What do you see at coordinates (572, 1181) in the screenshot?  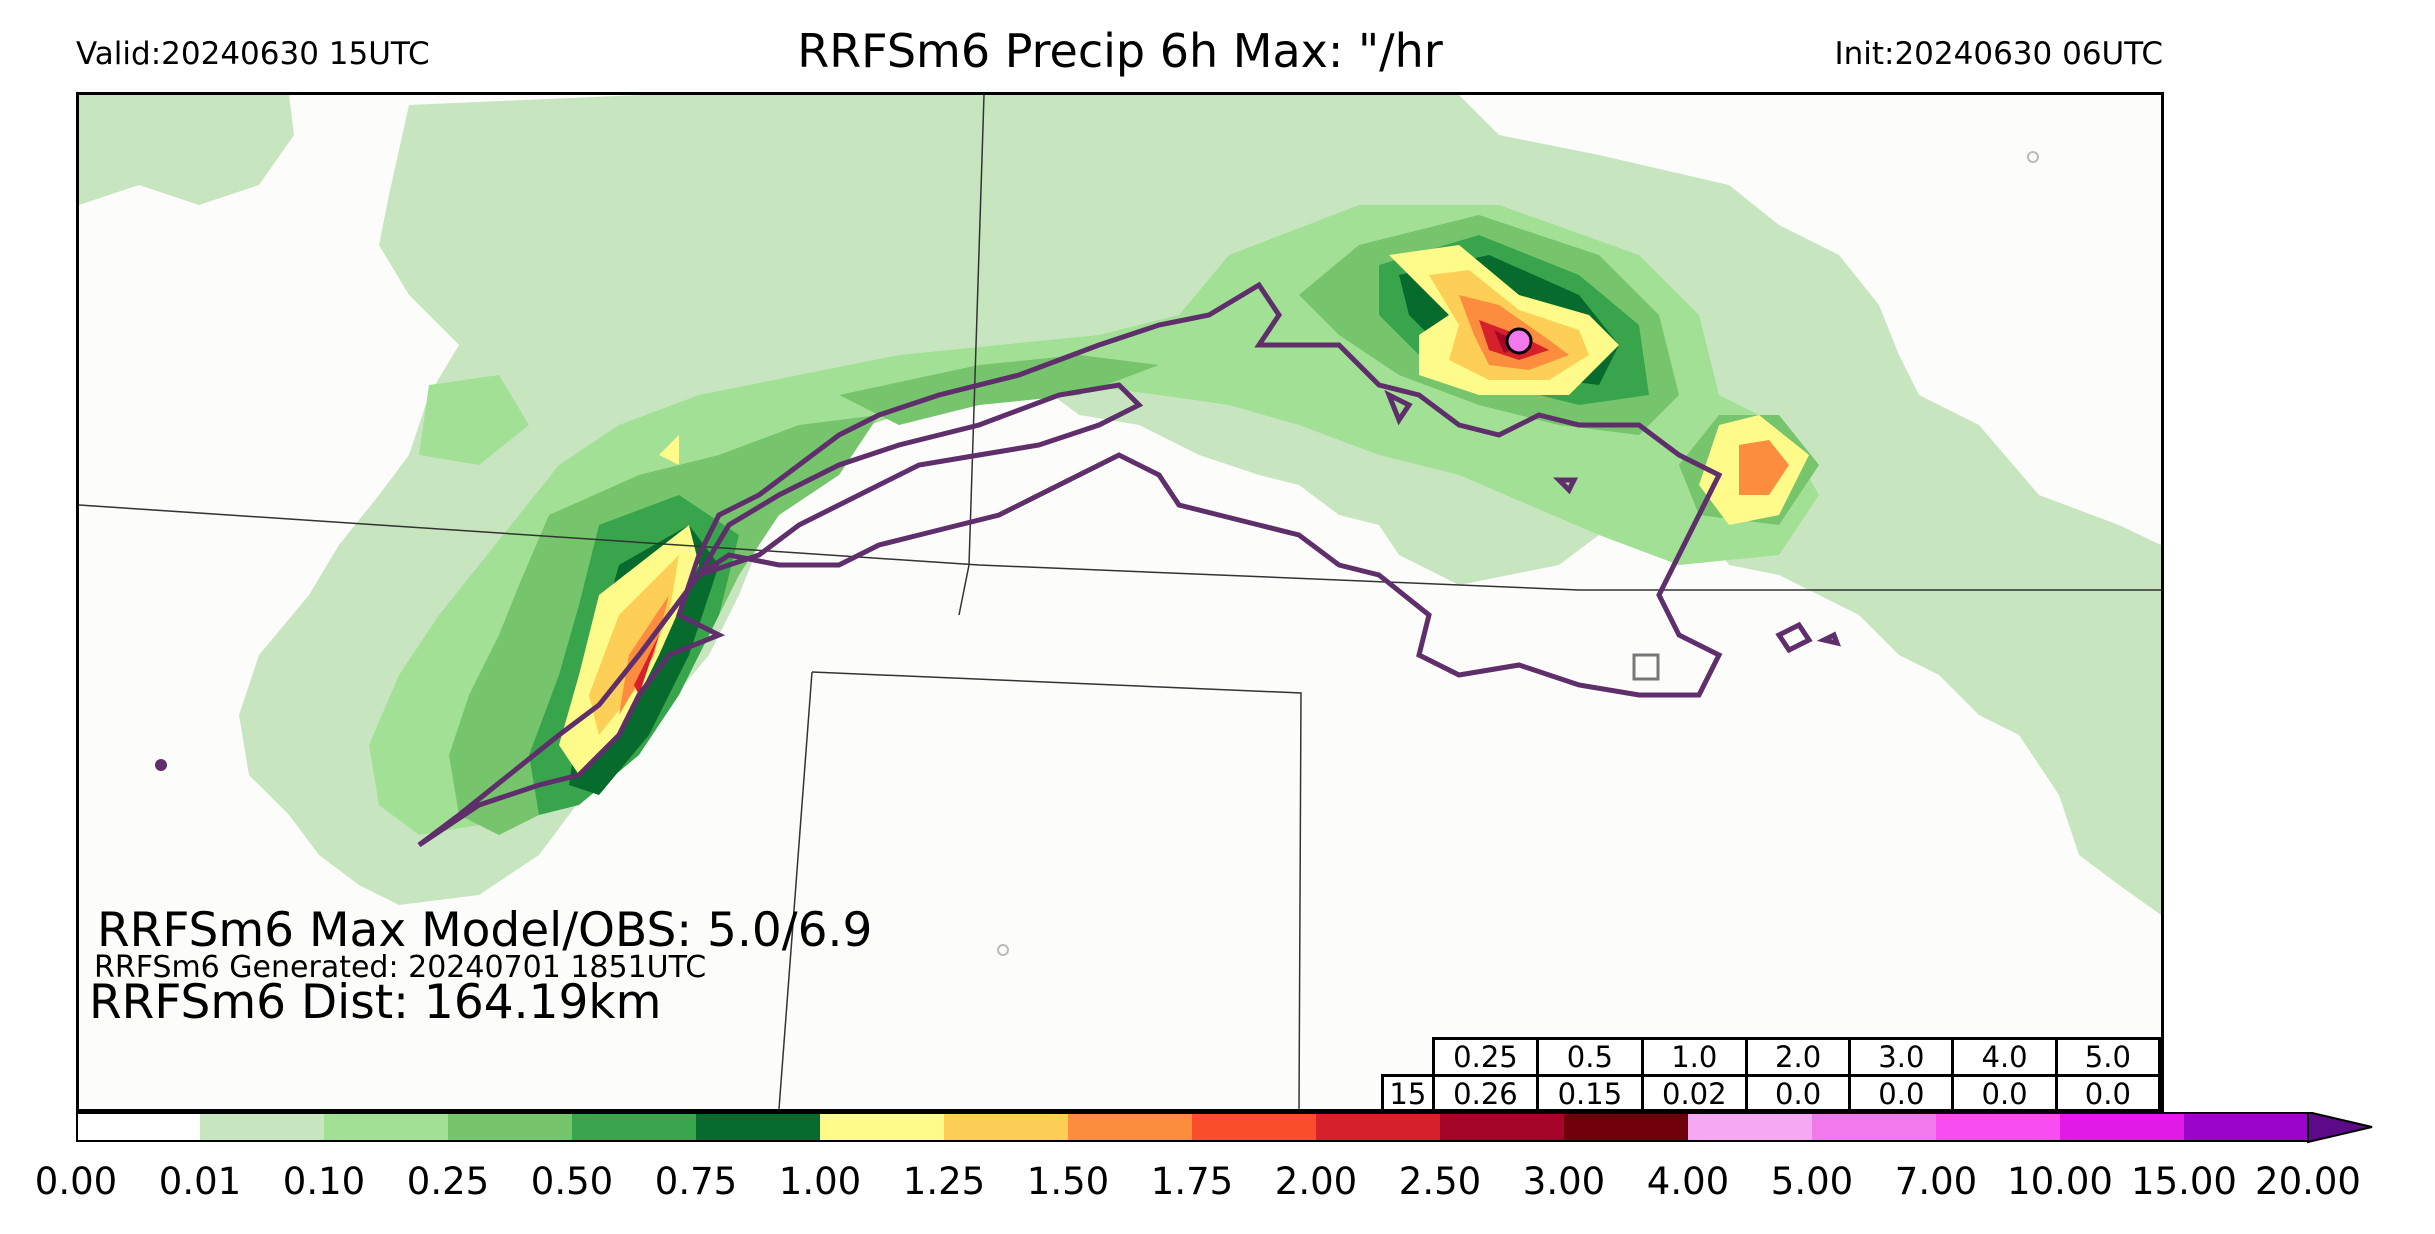 I see `colorbar-tick-label: 0.50` at bounding box center [572, 1181].